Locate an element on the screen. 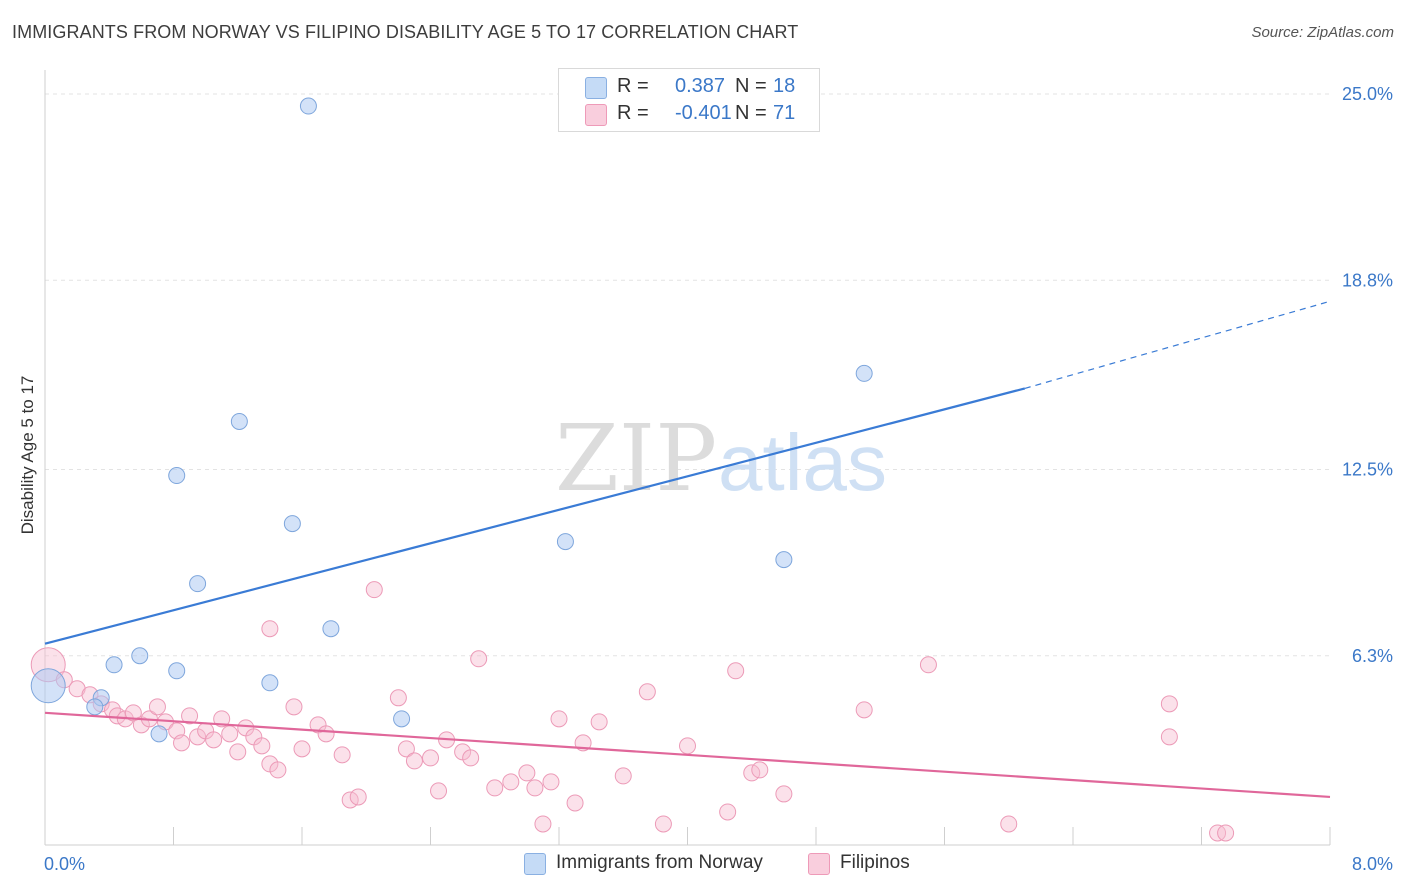 Image resolution: width=1406 pixels, height=892 pixels. y-tick-label: 18.8% is located at coordinates (1367, 280).